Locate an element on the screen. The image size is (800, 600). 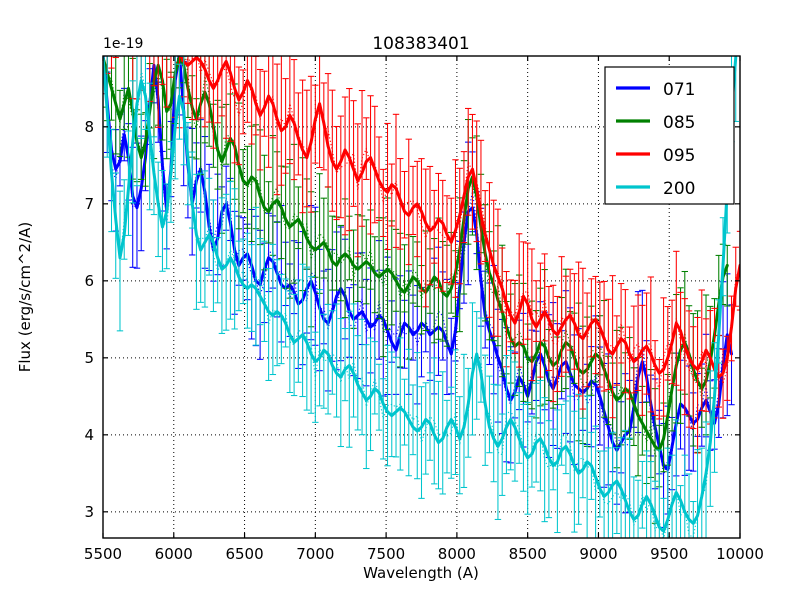
x-tick-label: 10000 is located at coordinates (740, 554).